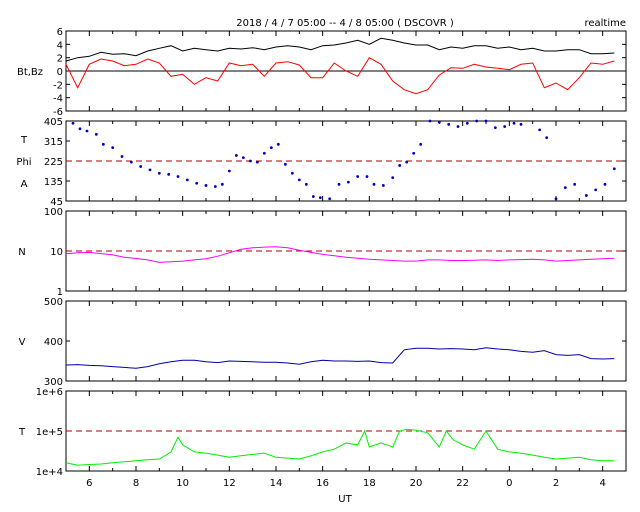 The image size is (640, 512). What do you see at coordinates (24, 184) in the screenshot?
I see `y-axis-label: A` at bounding box center [24, 184].